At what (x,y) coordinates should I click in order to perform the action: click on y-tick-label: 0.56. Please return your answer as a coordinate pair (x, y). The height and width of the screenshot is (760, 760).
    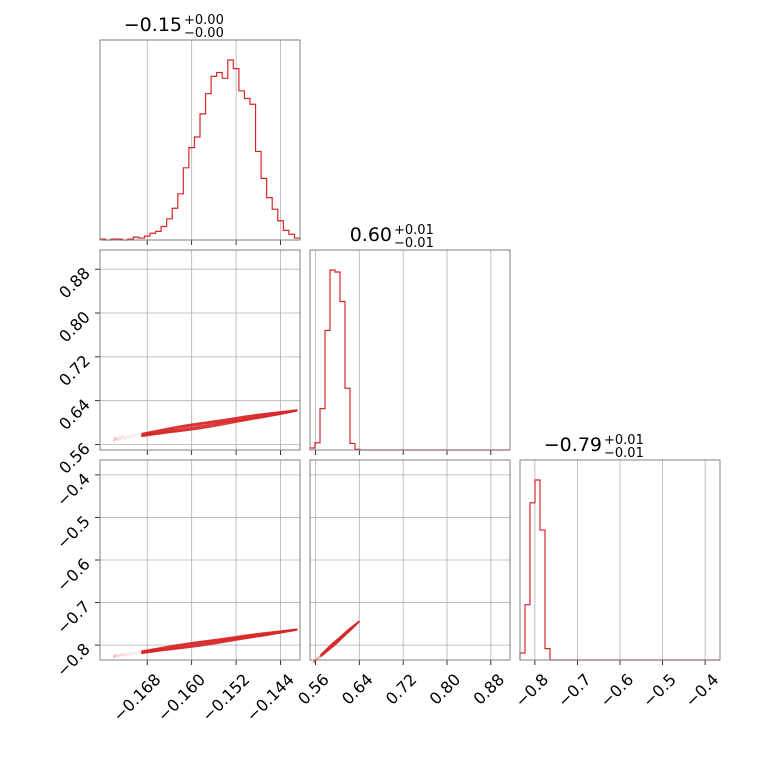
    Looking at the image, I should click on (74, 458).